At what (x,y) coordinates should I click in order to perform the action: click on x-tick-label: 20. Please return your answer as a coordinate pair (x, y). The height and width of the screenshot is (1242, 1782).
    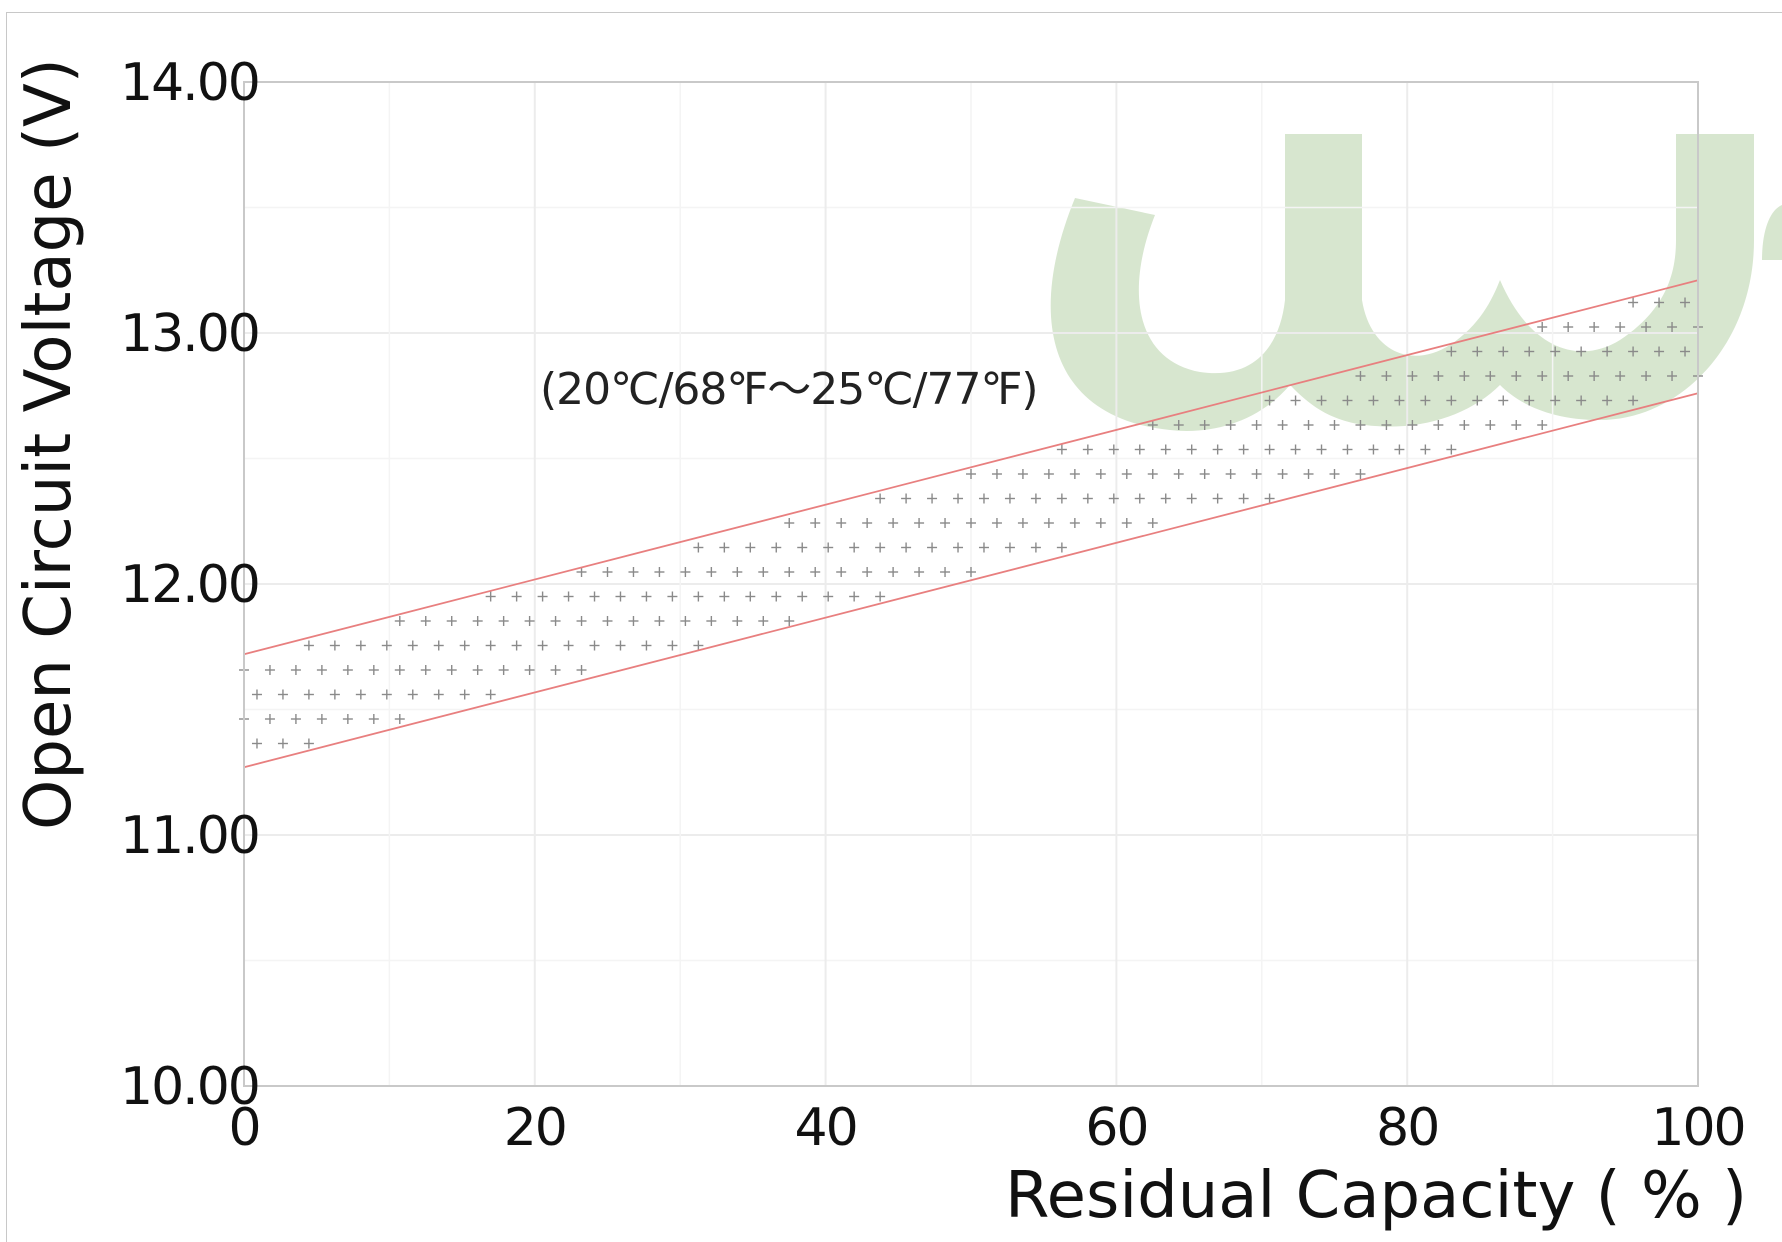
    Looking at the image, I should click on (535, 1128).